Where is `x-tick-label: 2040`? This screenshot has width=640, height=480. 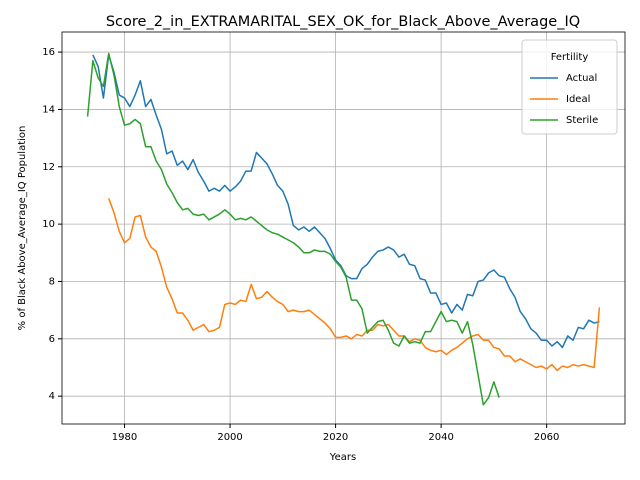
x-tick-label: 2040 is located at coordinates (440, 437).